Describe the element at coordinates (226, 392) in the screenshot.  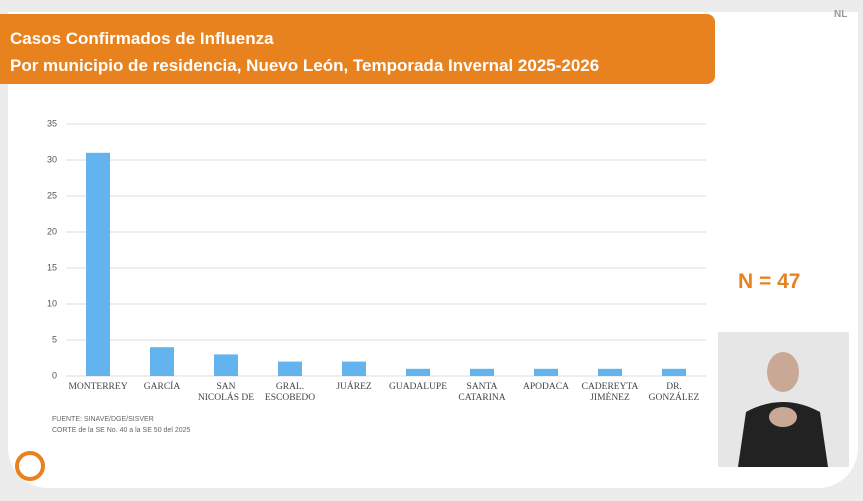
I see `x-tick-label: SAN NICOLÁS DE` at that location.